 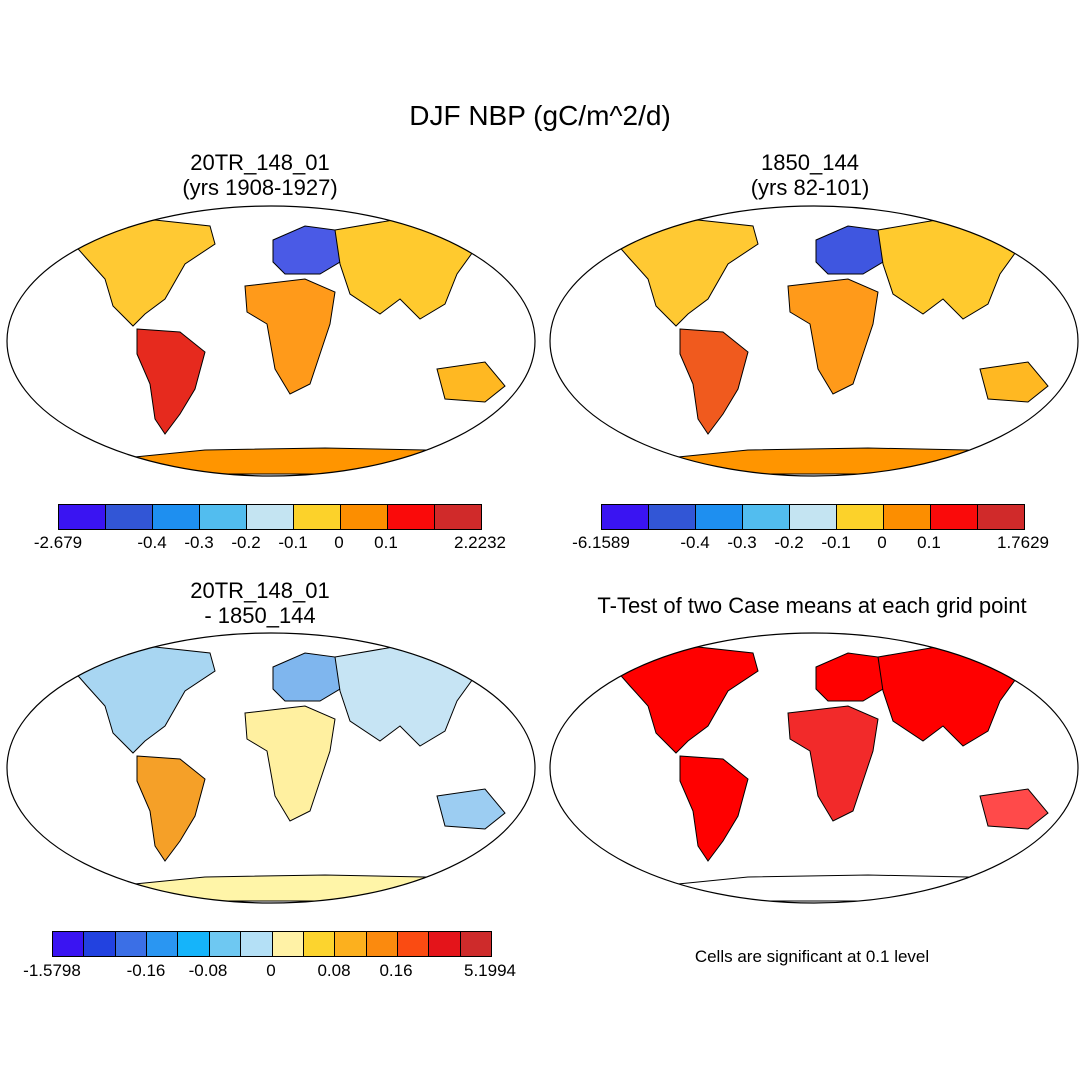 What do you see at coordinates (540, 115) in the screenshot?
I see `figure-title: DJF NBP (gC/m^2/d)` at bounding box center [540, 115].